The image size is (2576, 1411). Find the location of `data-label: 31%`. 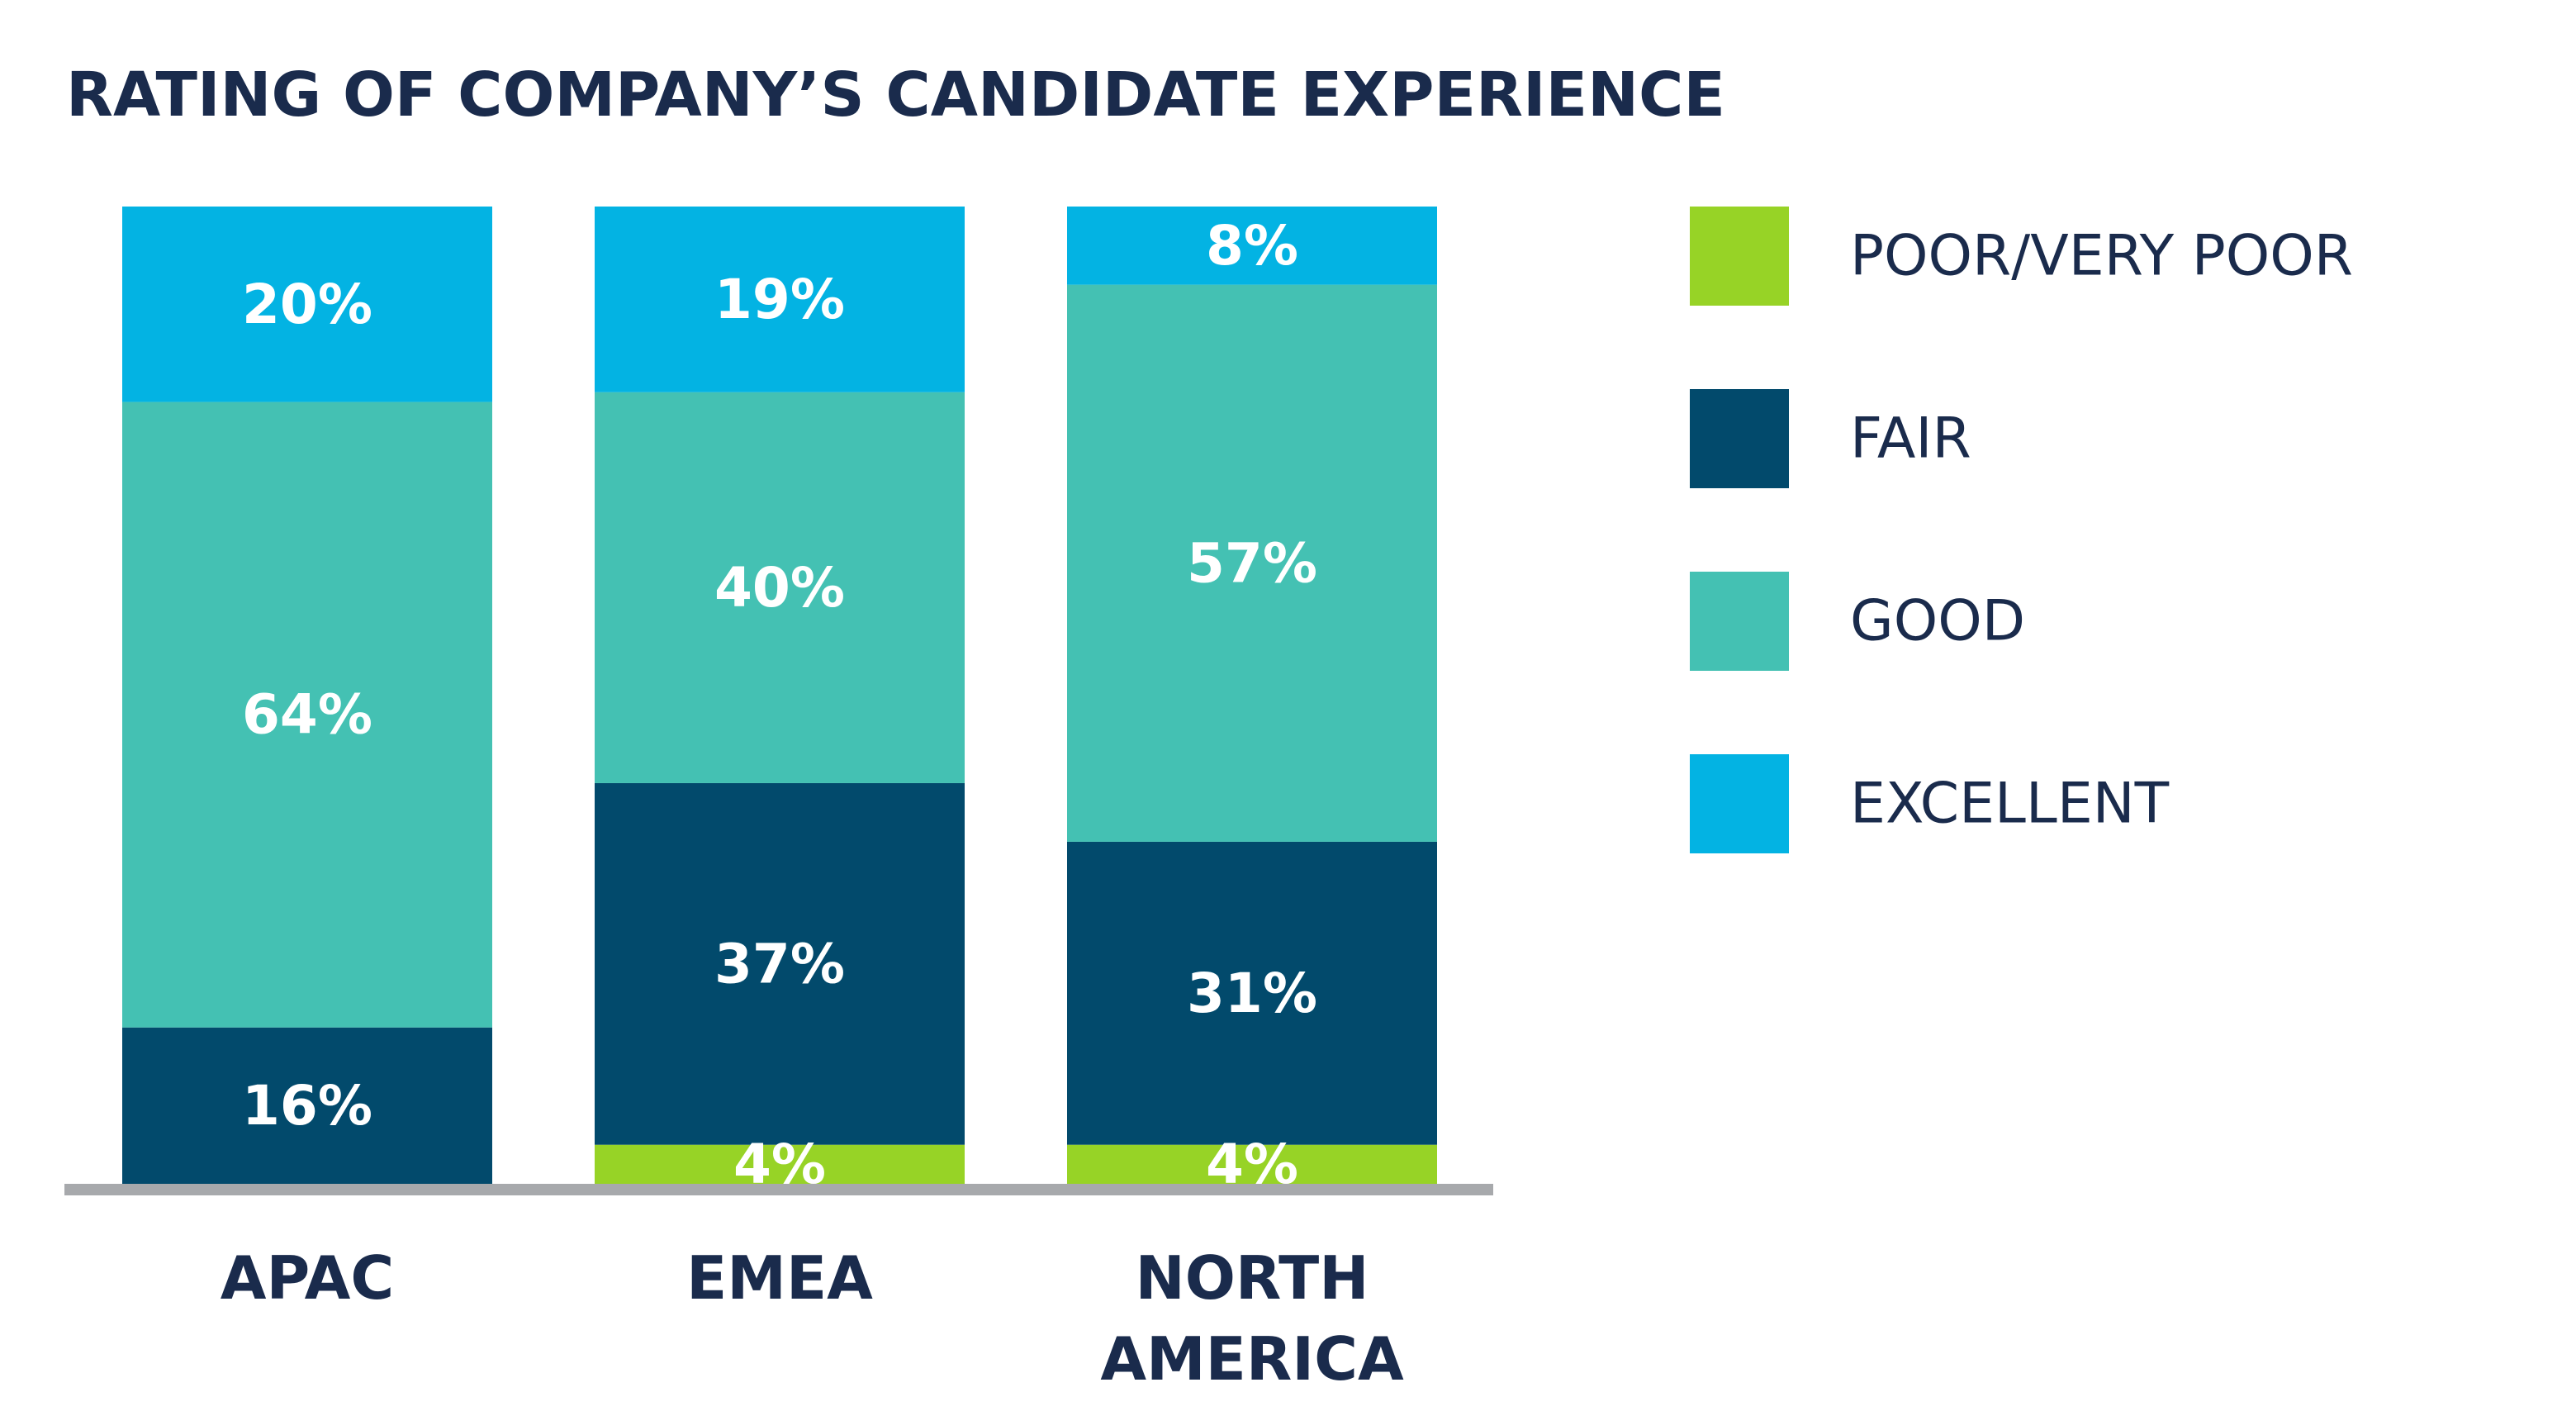

data-label: 31% is located at coordinates (1252, 993).